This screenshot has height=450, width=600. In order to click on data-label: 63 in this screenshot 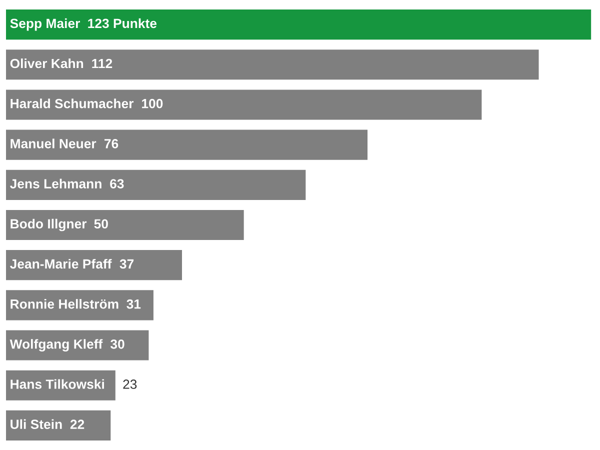, I will do `click(117, 183)`.